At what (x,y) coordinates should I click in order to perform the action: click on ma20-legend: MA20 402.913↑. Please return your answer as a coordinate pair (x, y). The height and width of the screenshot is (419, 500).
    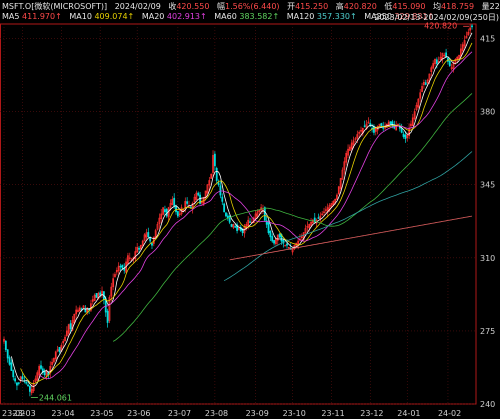
    Looking at the image, I should click on (174, 16).